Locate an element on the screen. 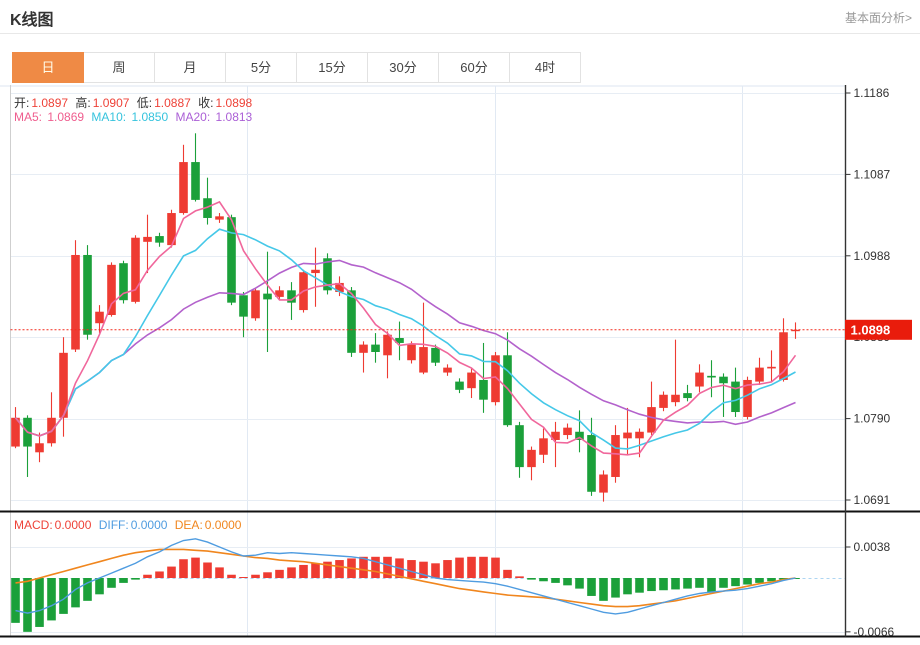 The height and width of the screenshot is (645, 920). macd-axis-label: -0.0066 is located at coordinates (874, 632).